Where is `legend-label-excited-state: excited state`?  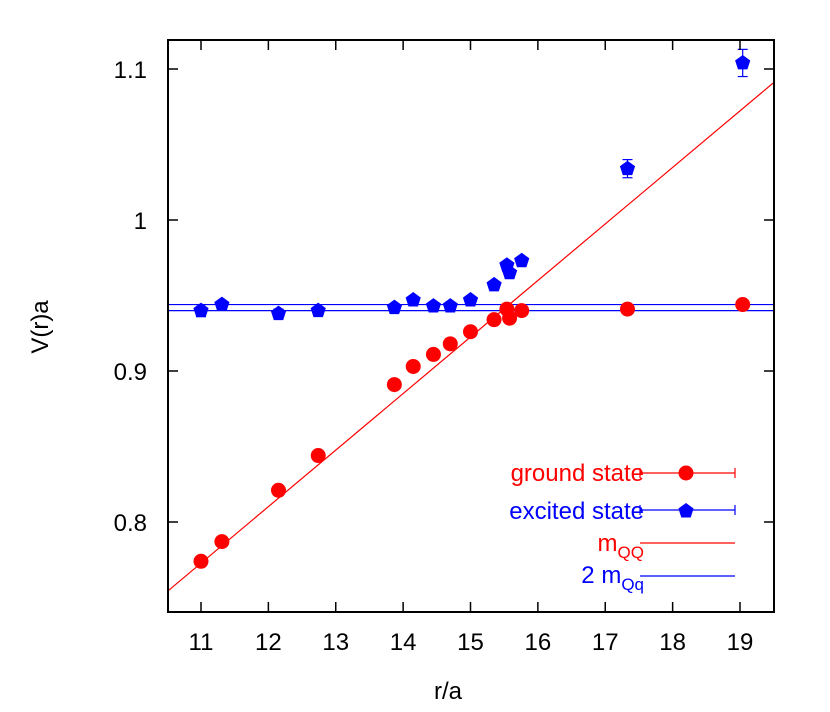 legend-label-excited-state: excited state is located at coordinates (576, 511).